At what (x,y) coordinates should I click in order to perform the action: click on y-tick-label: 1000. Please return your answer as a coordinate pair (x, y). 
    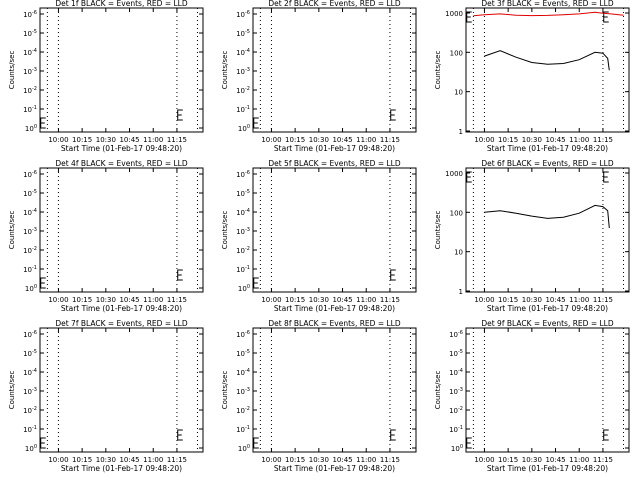
    Looking at the image, I should click on (454, 14).